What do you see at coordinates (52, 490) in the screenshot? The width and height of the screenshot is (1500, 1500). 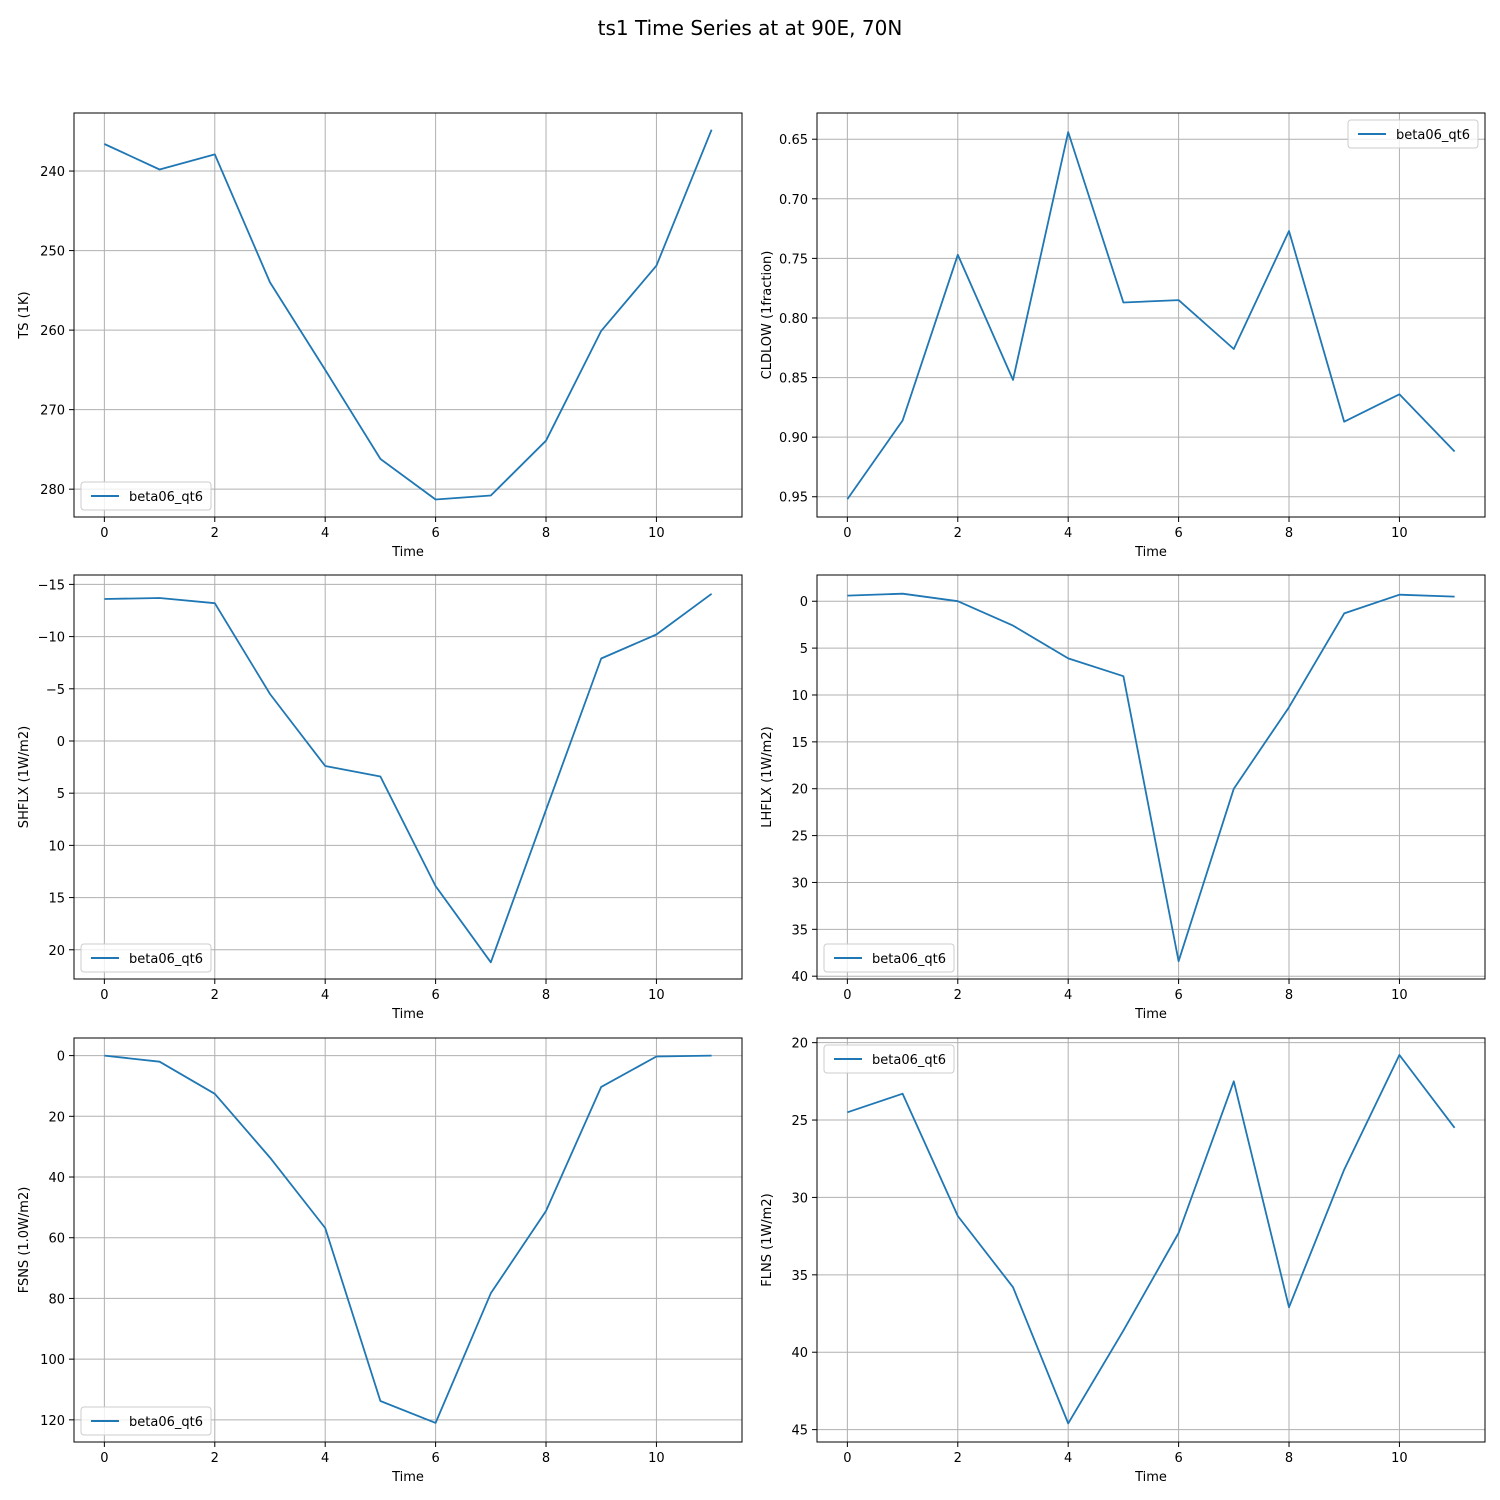 I see `y-tick-label: 280` at bounding box center [52, 490].